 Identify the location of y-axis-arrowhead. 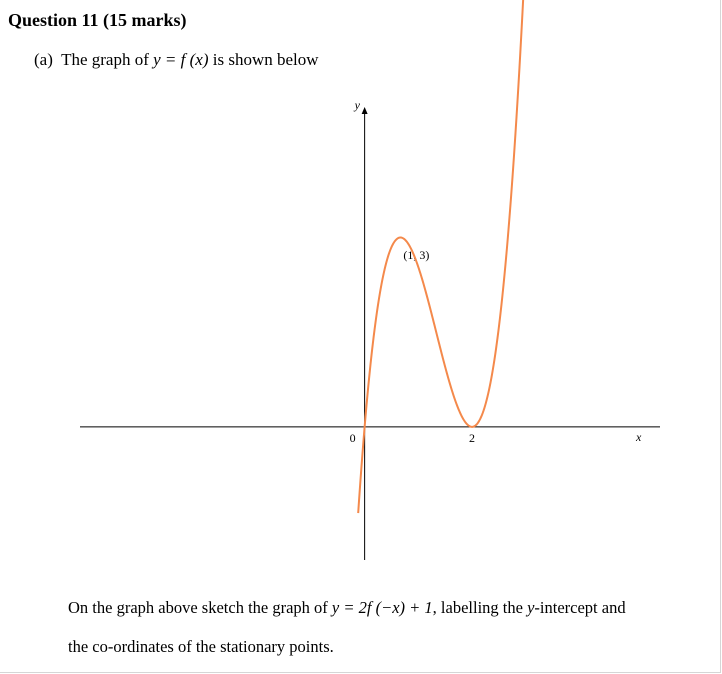
(364, 110).